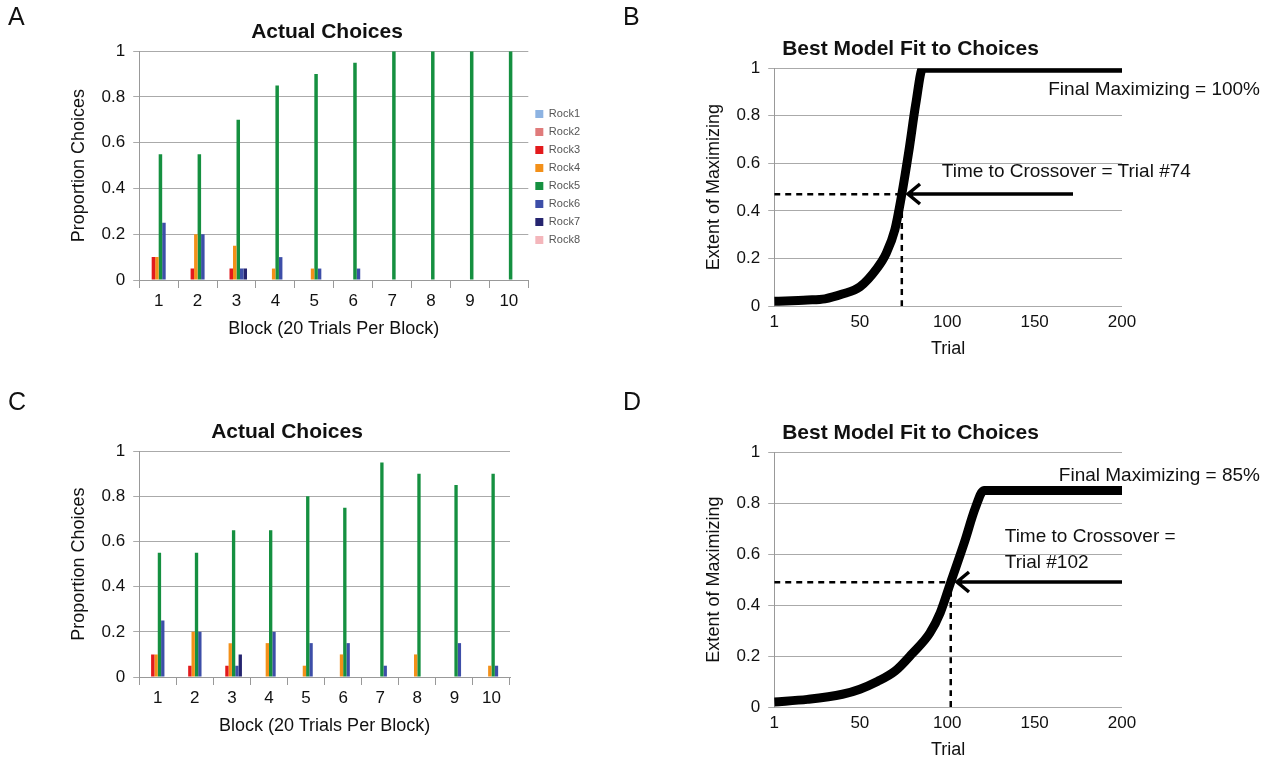 Image resolution: width=1273 pixels, height=766 pixels. What do you see at coordinates (564, 131) in the screenshot?
I see `legend-label: Rock2` at bounding box center [564, 131].